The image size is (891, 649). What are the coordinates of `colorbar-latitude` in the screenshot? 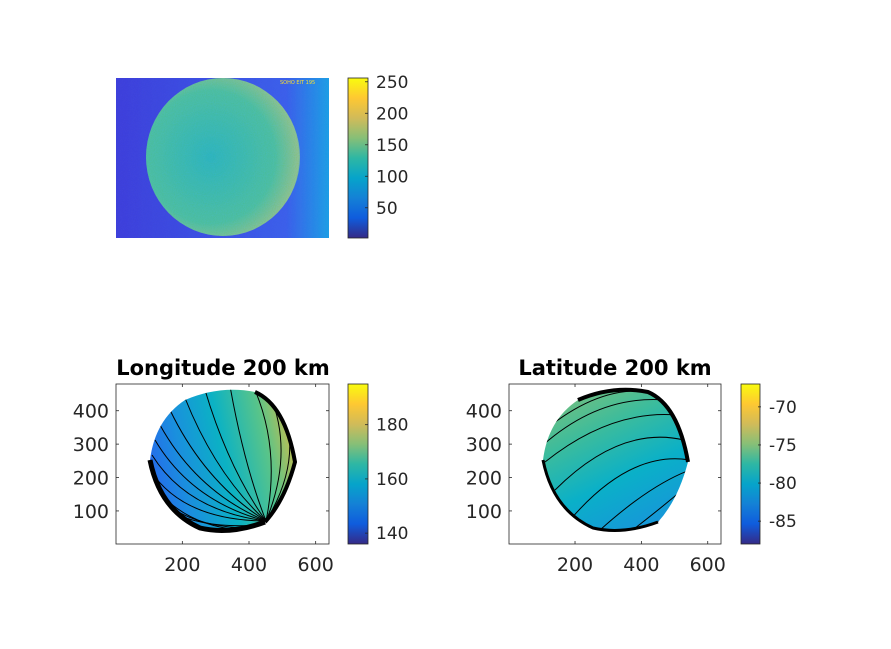 It's located at (750, 464).